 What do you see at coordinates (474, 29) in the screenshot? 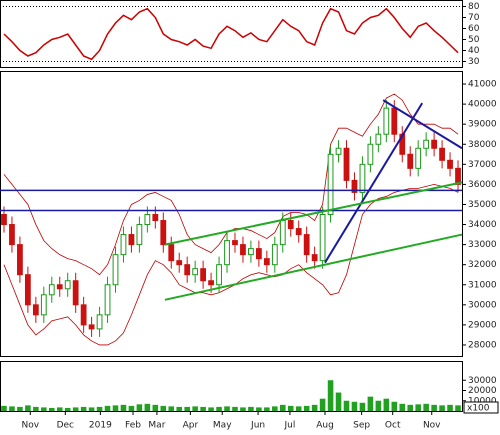
I see `y-tick-label: 60` at bounding box center [474, 29].